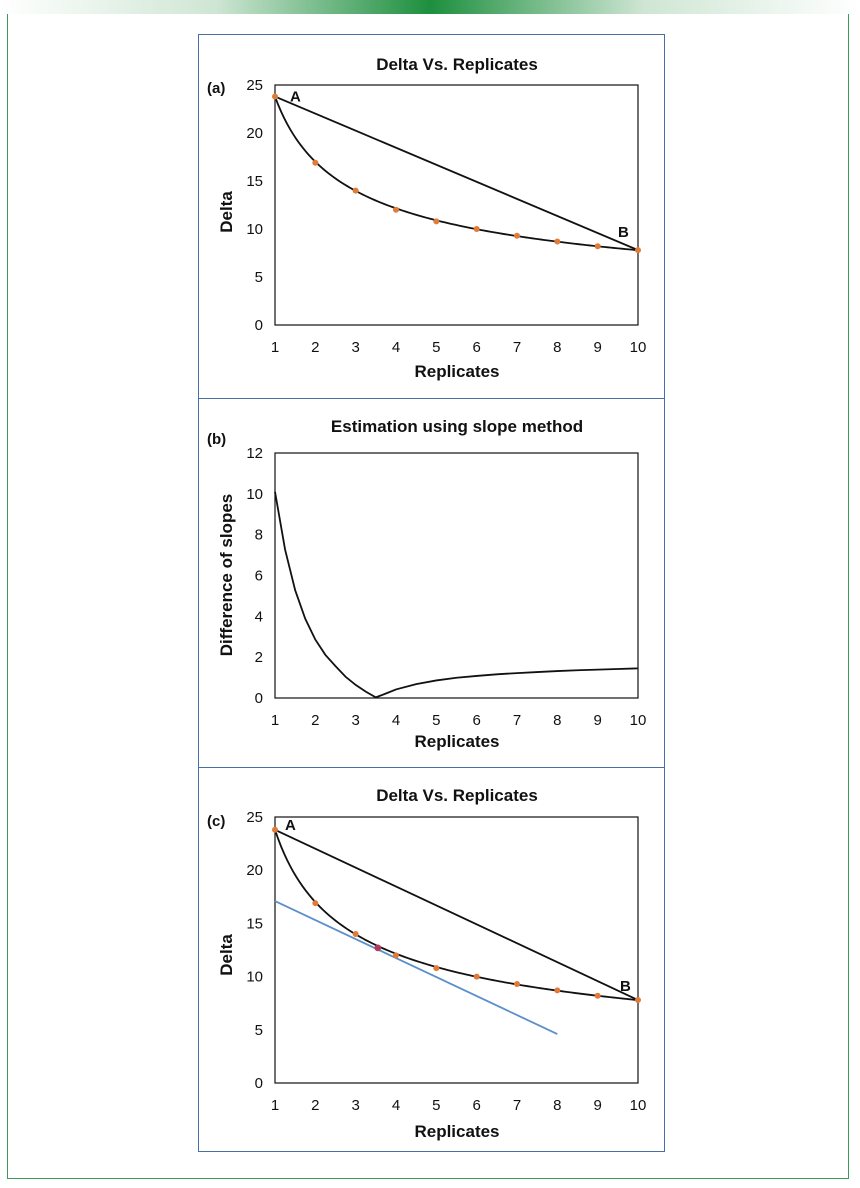 The width and height of the screenshot is (860, 1188). I want to click on c-y-tick-label: 0, so click(259, 1083).